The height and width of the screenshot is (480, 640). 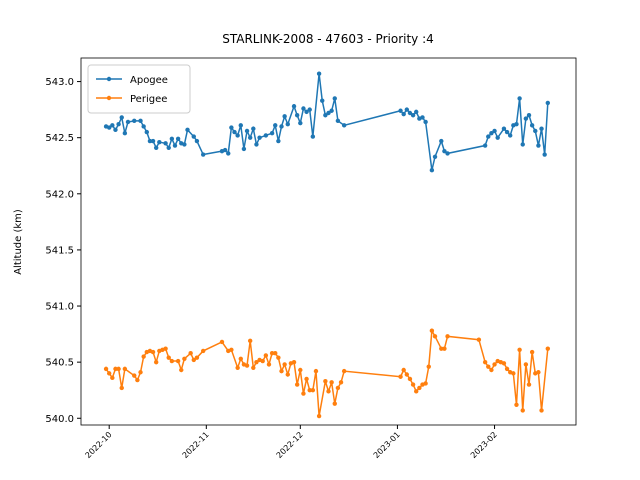 I want to click on legend-label: Apogee, so click(x=149, y=80).